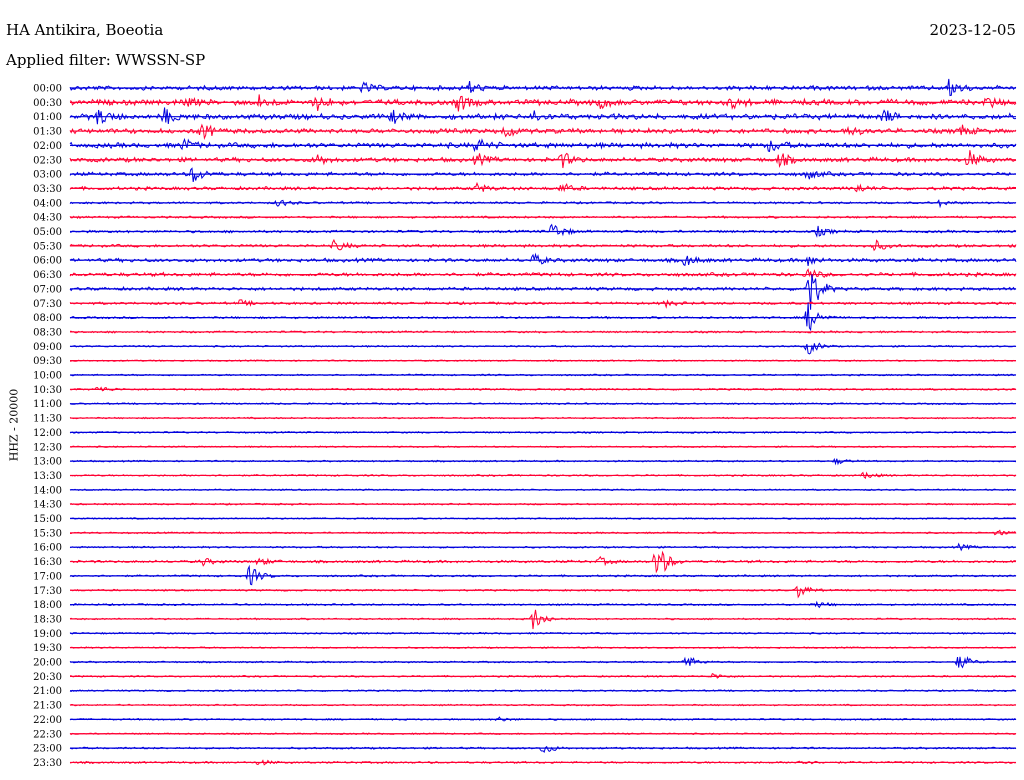 Image resolution: width=1024 pixels, height=780 pixels. What do you see at coordinates (47, 605) in the screenshot?
I see `time-tick-label: 18:00` at bounding box center [47, 605].